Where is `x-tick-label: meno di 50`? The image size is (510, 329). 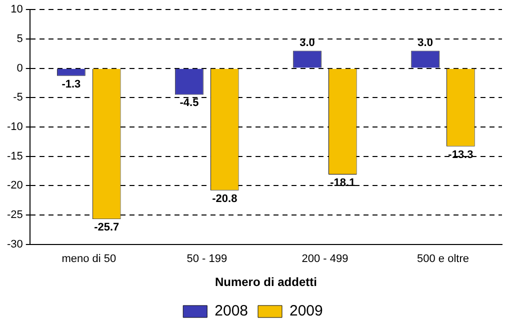 x-tick-label: meno di 50 is located at coordinates (89, 259).